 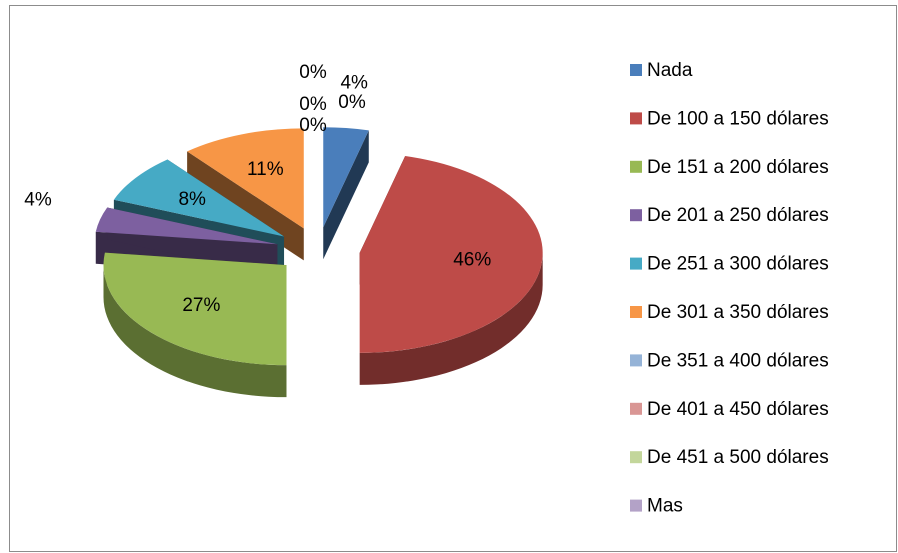 What do you see at coordinates (738, 457) in the screenshot?
I see `legend-label: De 451 a 500 dólares` at bounding box center [738, 457].